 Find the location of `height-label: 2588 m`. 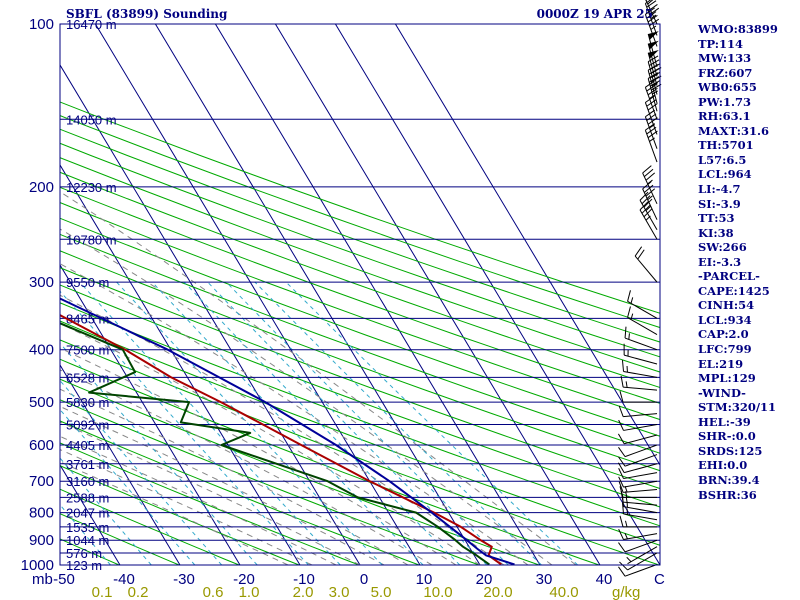

height-label: 2588 m is located at coordinates (87, 497).